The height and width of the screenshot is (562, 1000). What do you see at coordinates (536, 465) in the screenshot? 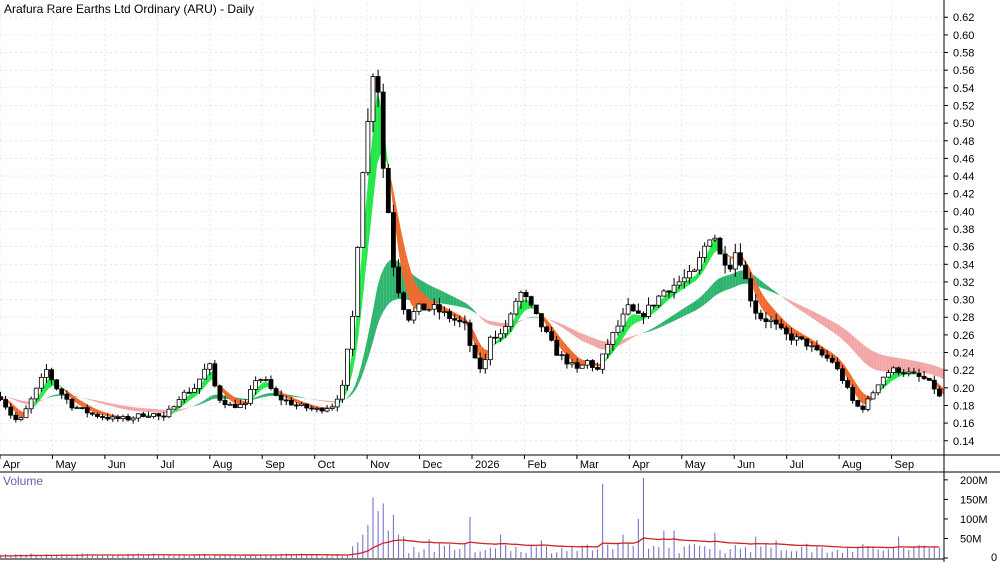
I see `month-tick-label: Feb` at bounding box center [536, 465].